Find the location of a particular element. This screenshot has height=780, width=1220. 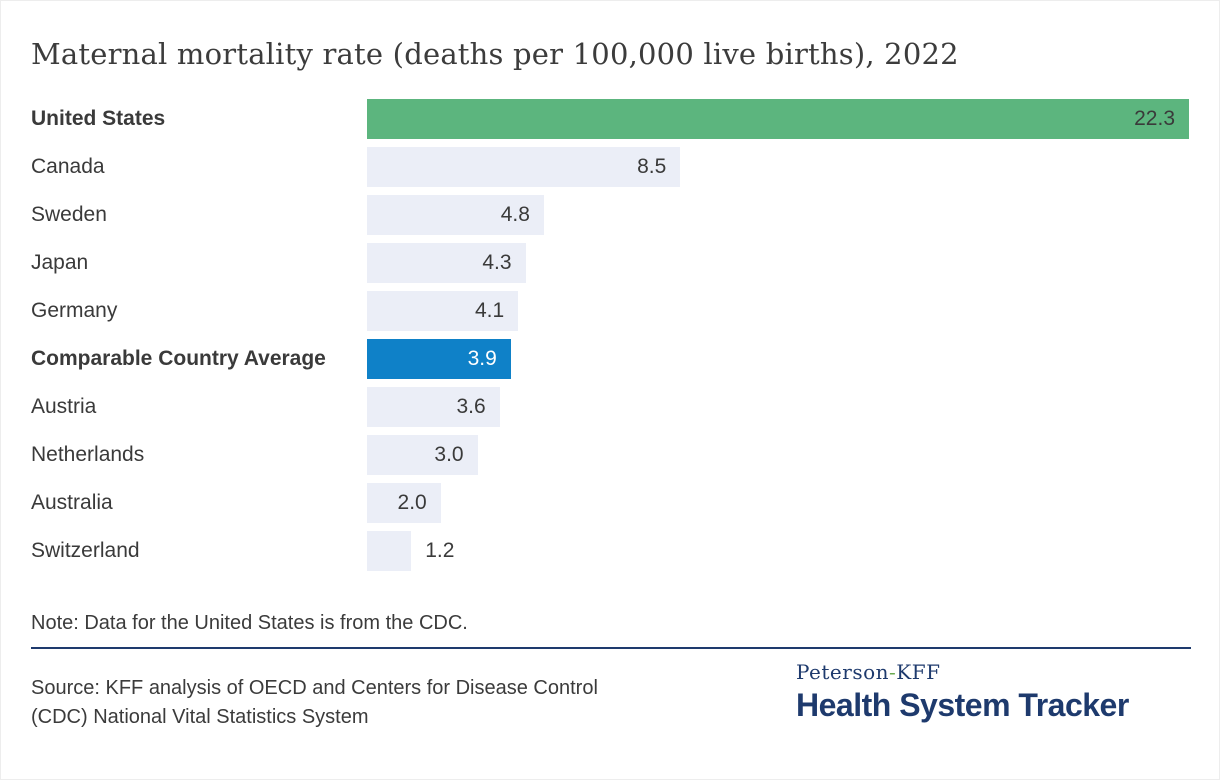

bar-value-switzerland: 1.2 is located at coordinates (440, 550).